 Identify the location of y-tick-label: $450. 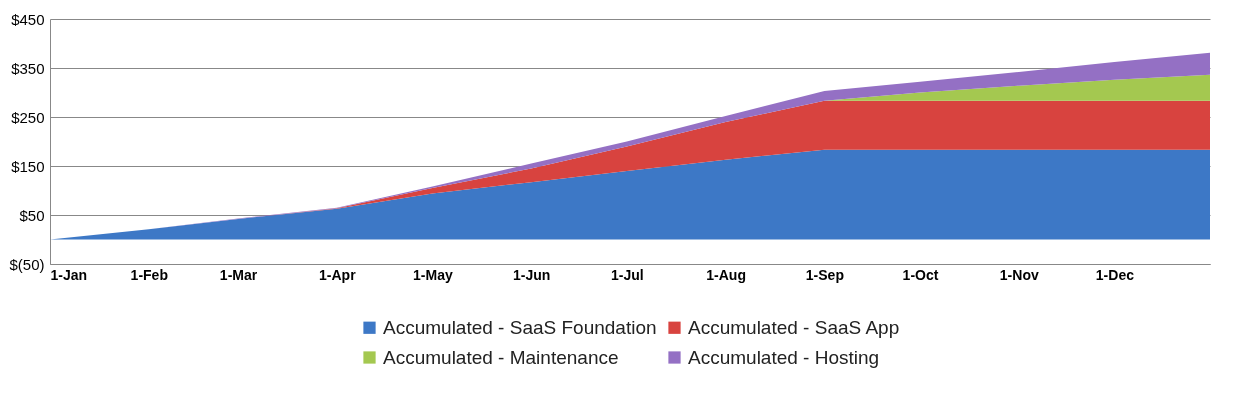
(28, 19).